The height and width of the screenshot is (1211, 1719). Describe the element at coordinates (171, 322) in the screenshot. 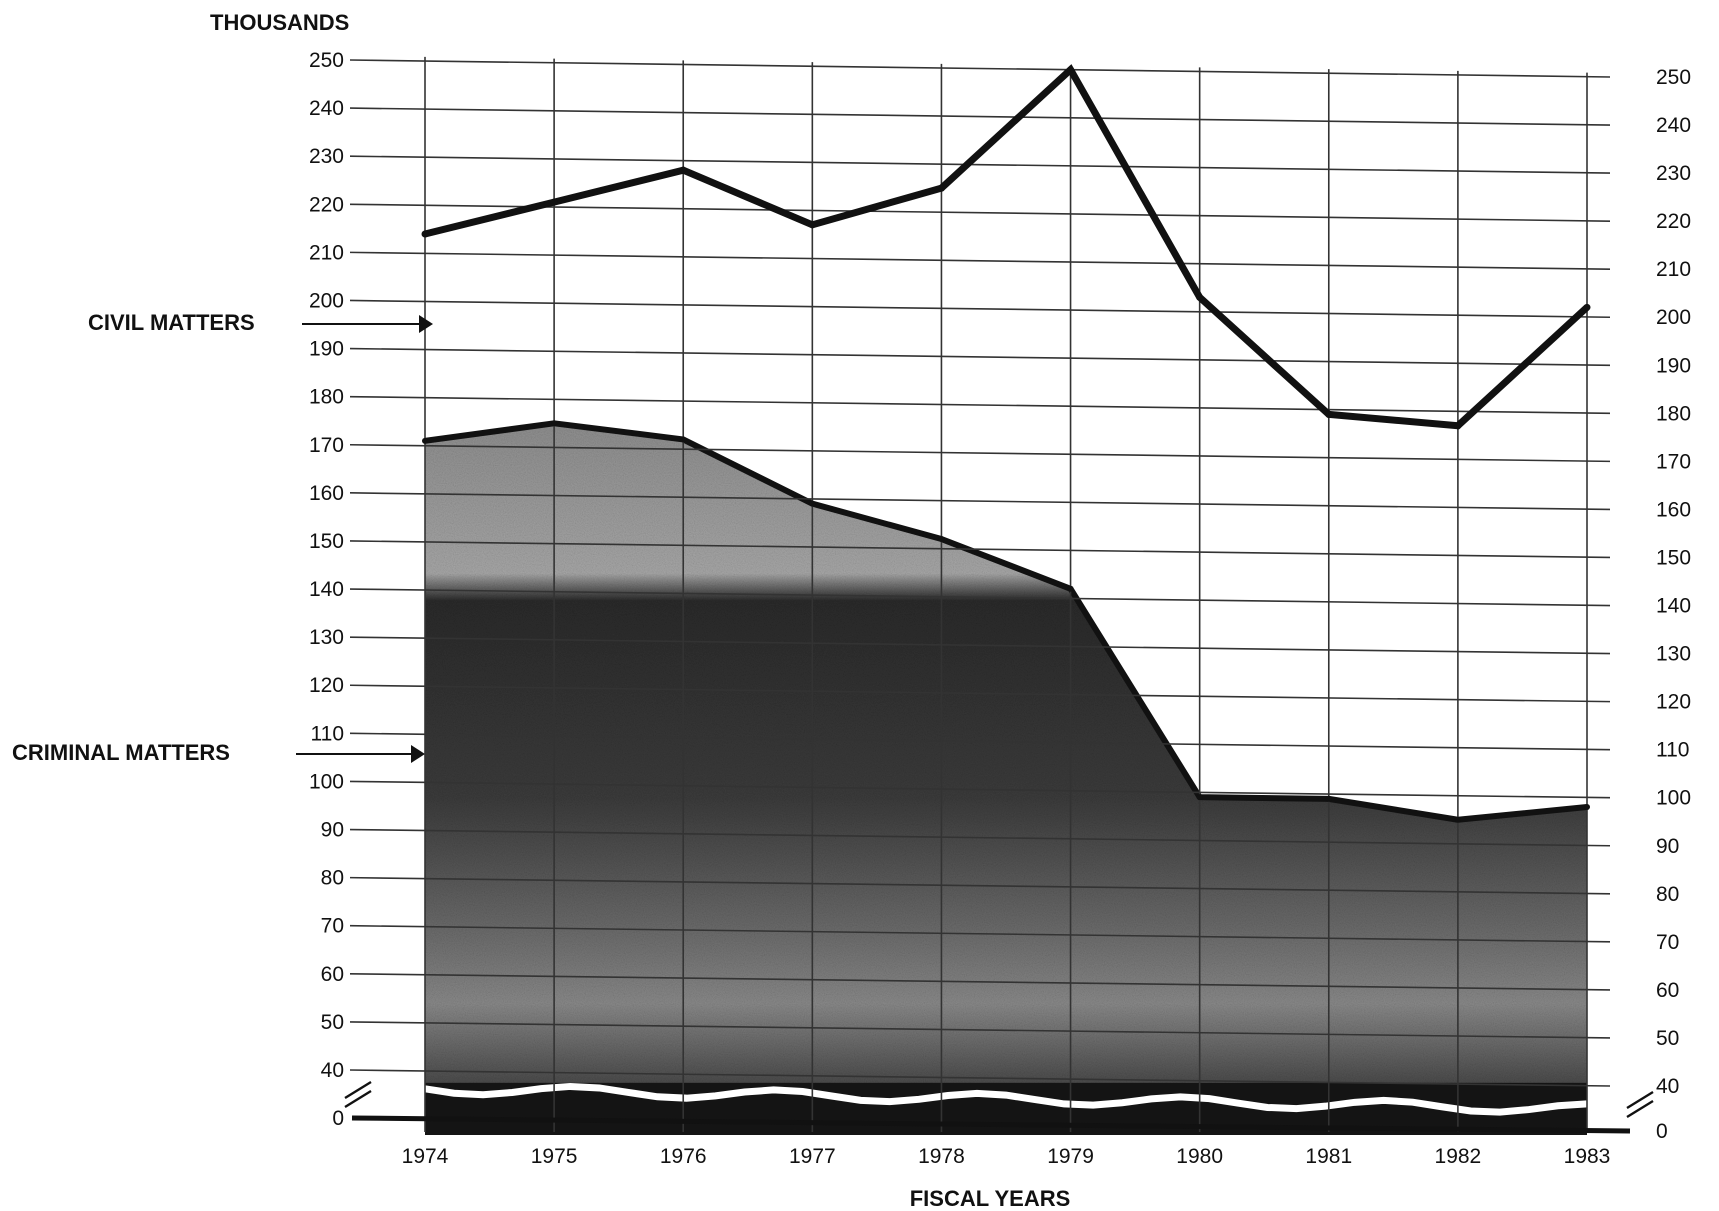

I see `series-label-civil: CIVIL MATTERS` at that location.